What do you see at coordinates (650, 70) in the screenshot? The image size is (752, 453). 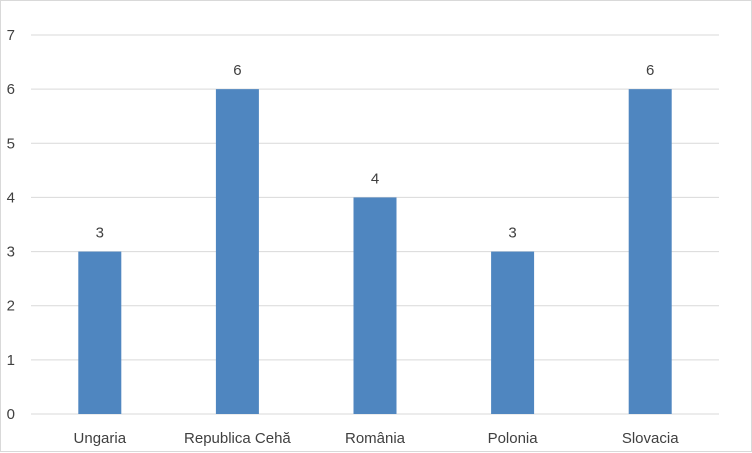 I see `data-label-5: 6` at bounding box center [650, 70].